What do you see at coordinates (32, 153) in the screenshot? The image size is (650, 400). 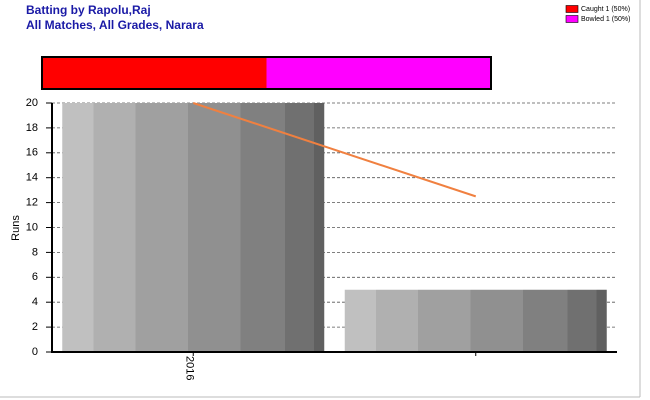 I see `y-tick-label: 16` at bounding box center [32, 153].